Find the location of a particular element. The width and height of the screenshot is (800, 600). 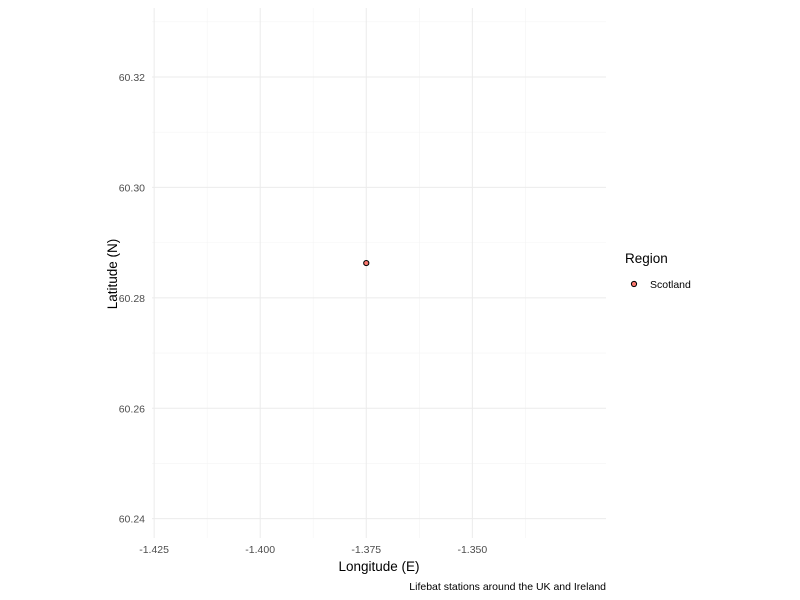

y-axis-title: Latitude (N) is located at coordinates (112, 274).